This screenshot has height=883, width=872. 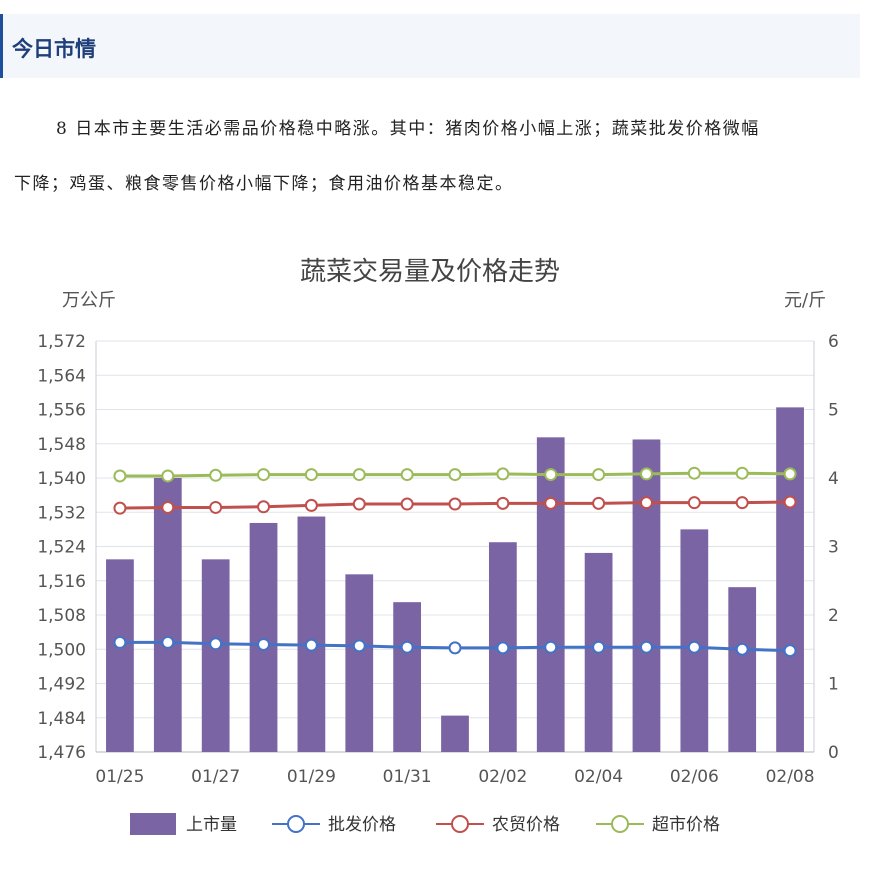 I want to click on legend-wholesale-marker, so click(x=296, y=824).